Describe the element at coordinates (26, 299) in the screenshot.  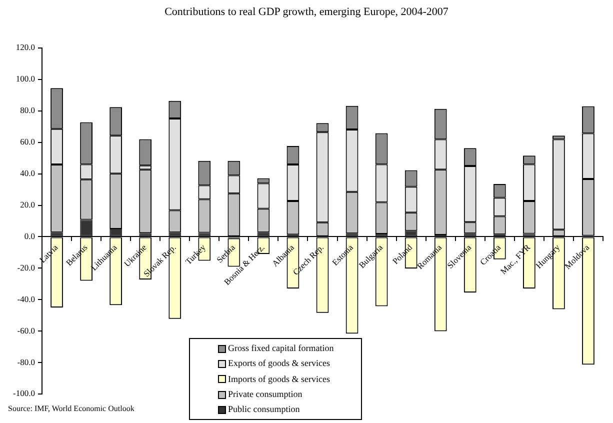
I see `y-tick-label: -40.0` at that location.